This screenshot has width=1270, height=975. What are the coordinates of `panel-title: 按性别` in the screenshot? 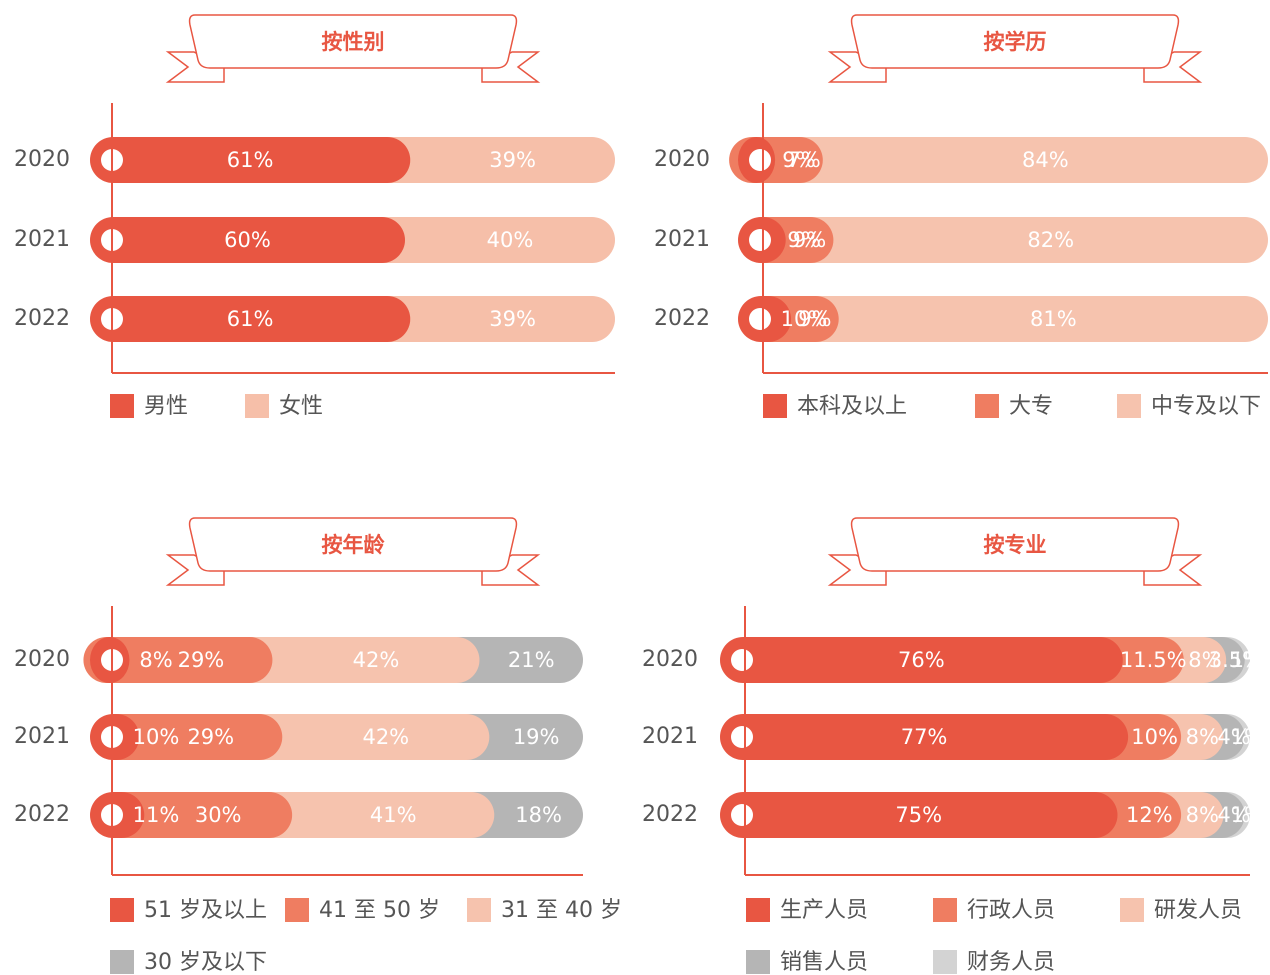 It's located at (353, 42).